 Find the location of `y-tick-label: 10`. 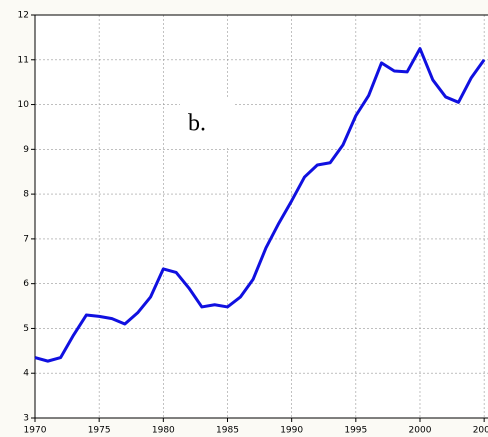

y-tick-label: 10 is located at coordinates (24, 105).